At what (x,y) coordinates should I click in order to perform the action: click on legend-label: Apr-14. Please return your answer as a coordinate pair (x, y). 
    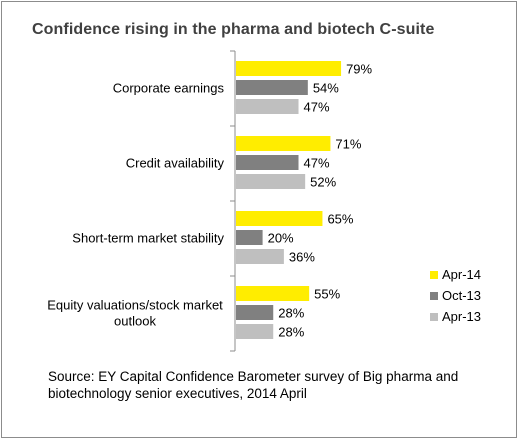
    Looking at the image, I should click on (461, 274).